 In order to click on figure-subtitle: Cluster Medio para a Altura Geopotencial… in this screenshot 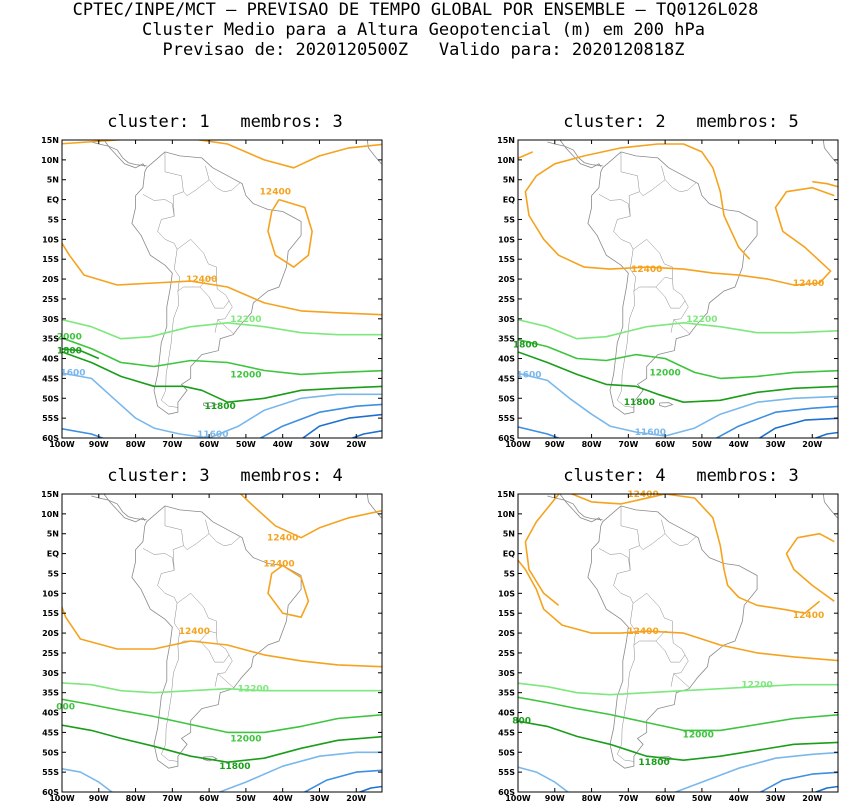, I will do `click(423, 30)`.